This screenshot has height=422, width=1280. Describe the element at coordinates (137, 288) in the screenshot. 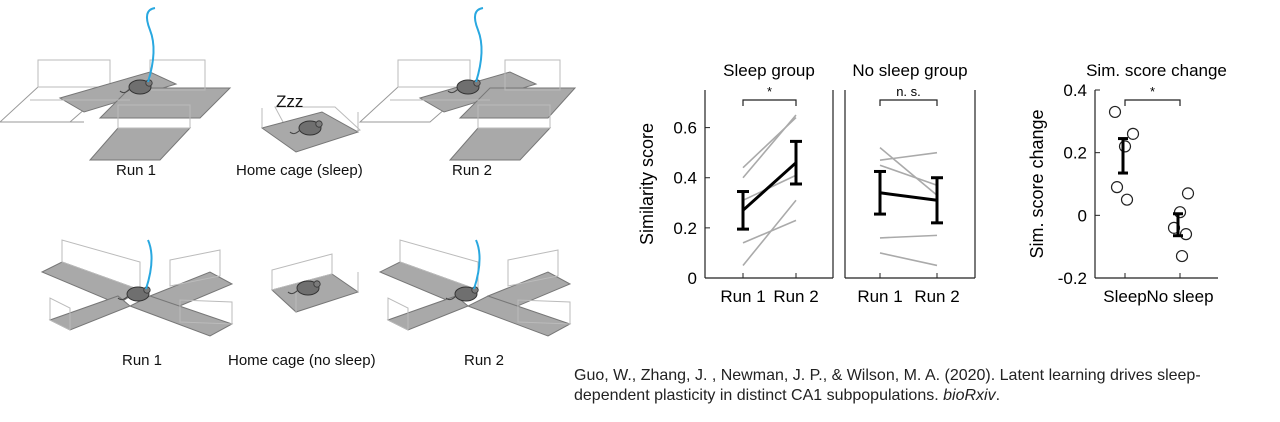

I see `plus-maze-run1` at that location.